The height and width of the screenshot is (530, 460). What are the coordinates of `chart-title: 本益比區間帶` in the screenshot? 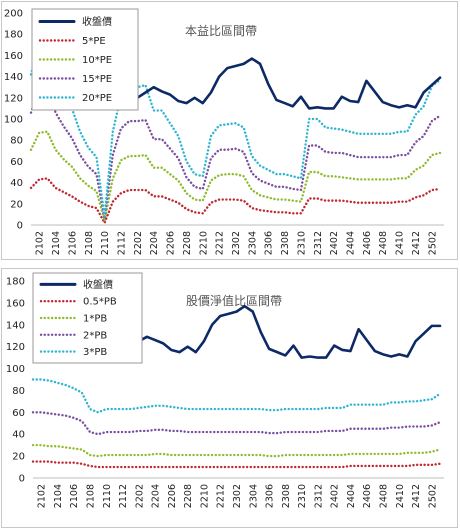 It's located at (221, 31).